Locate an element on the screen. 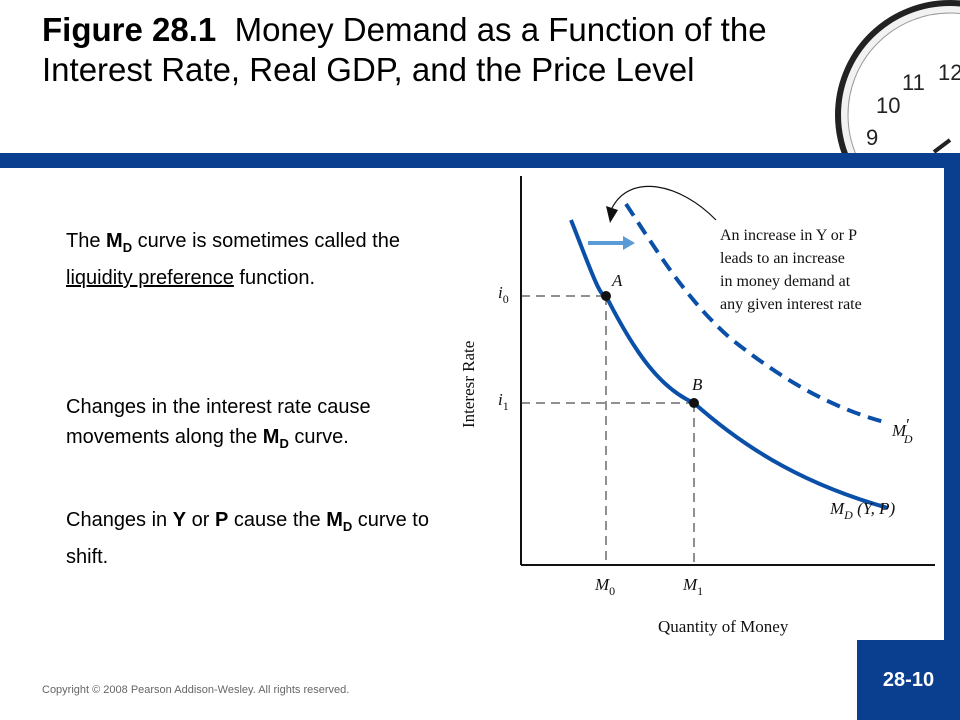 The image size is (960, 720). point-label-b: B is located at coordinates (697, 384).